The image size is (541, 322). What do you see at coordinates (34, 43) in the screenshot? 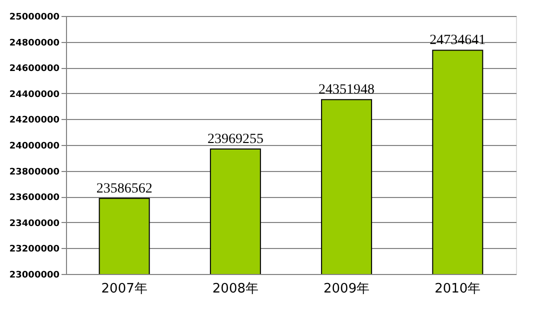
I see `y-tick-label: 24800000` at bounding box center [34, 43].